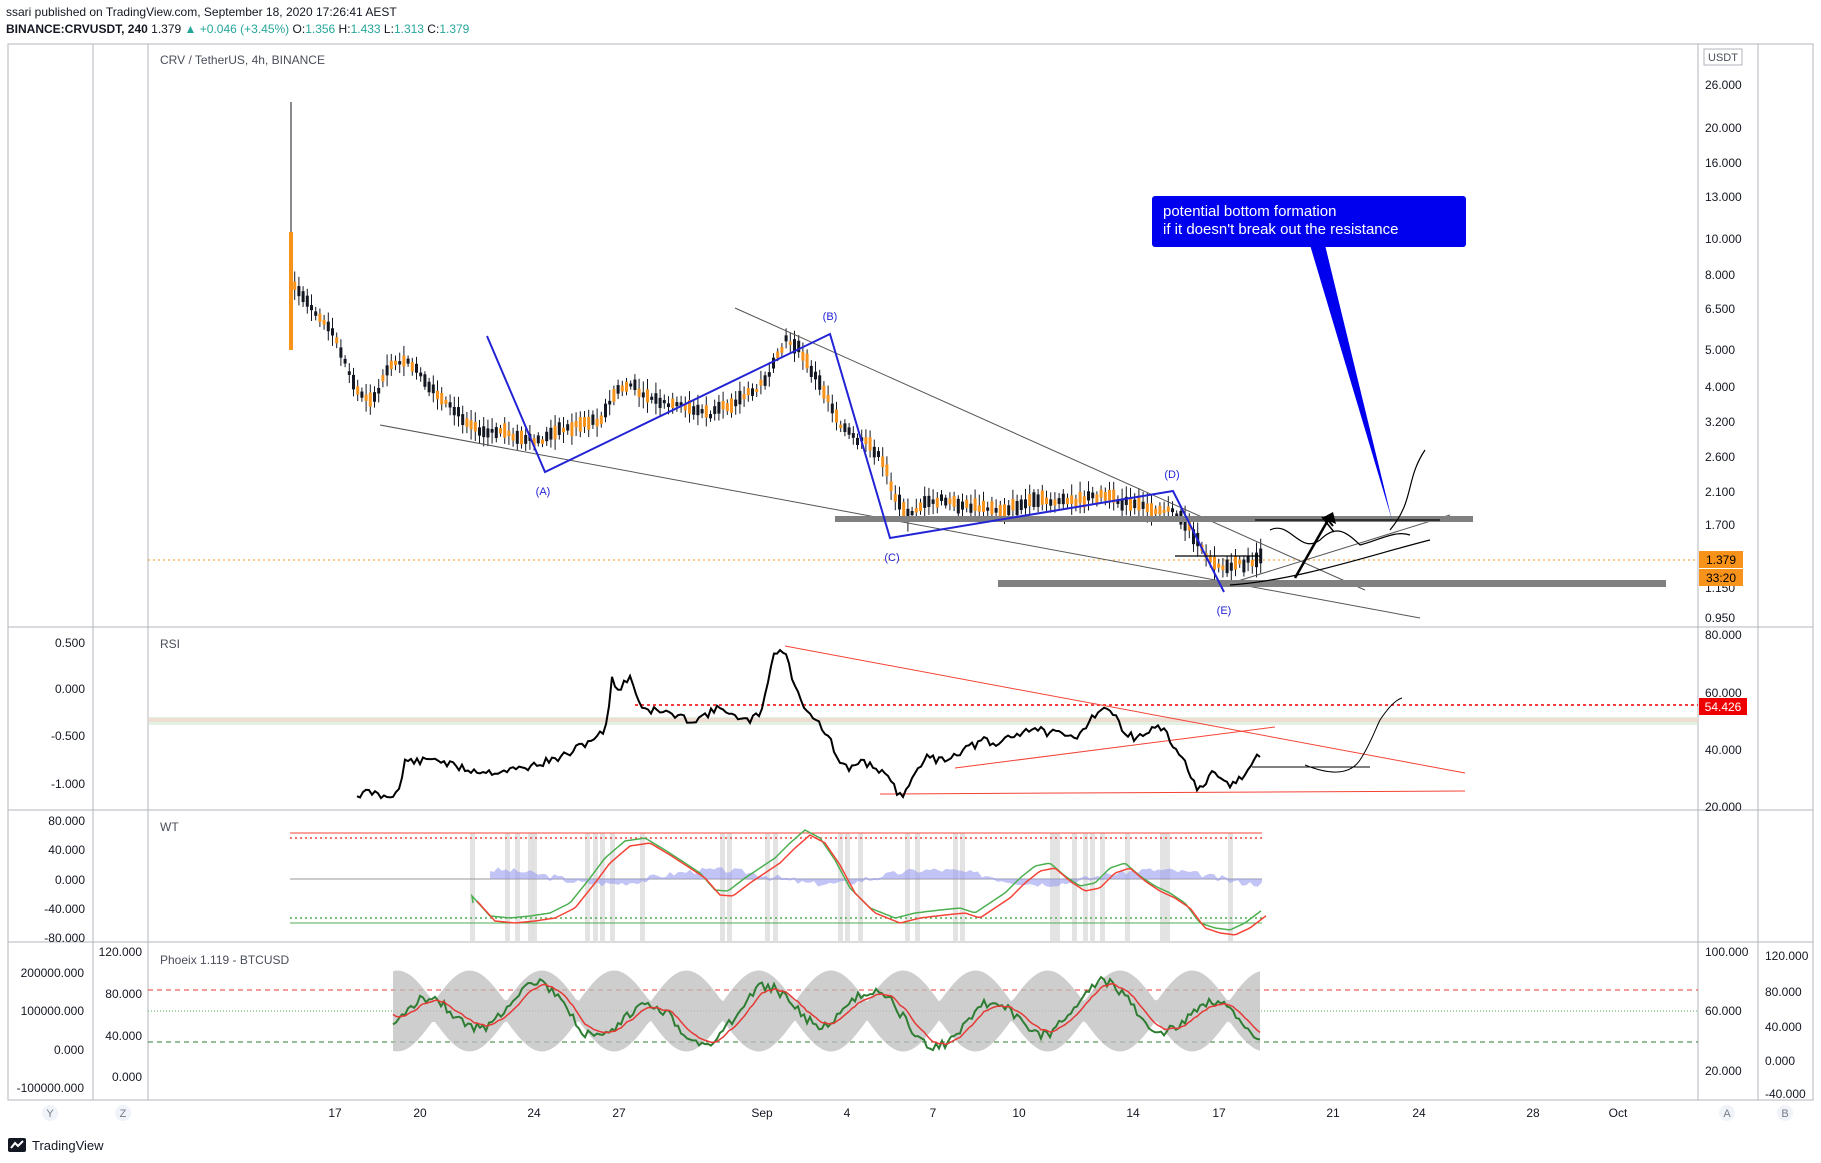 The height and width of the screenshot is (1163, 1821). What do you see at coordinates (1618, 1113) in the screenshot?
I see `x-tick: Oct` at bounding box center [1618, 1113].